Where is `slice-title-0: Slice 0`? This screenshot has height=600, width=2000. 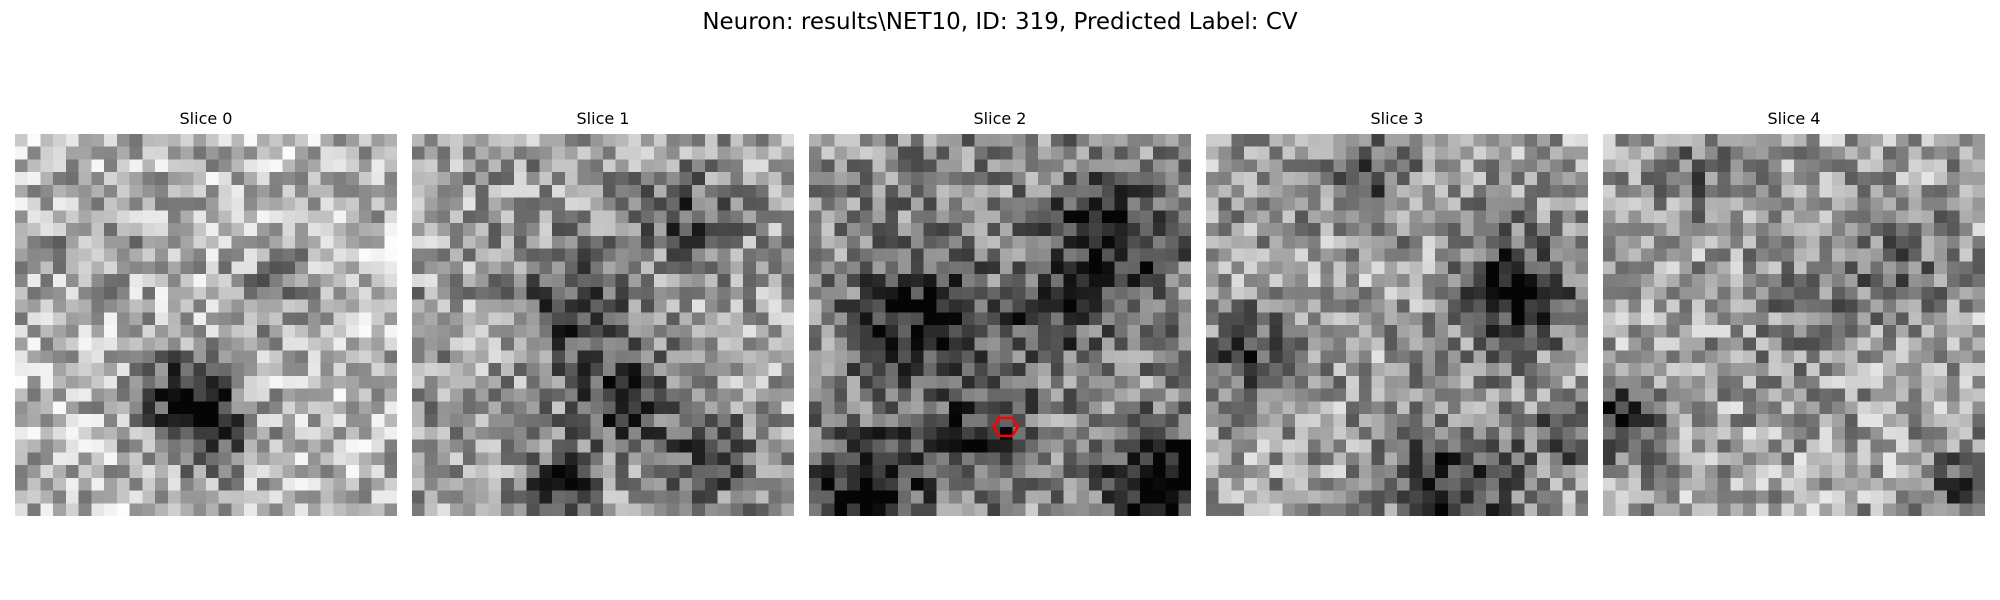
slice-title-0: Slice 0 is located at coordinates (206, 118).